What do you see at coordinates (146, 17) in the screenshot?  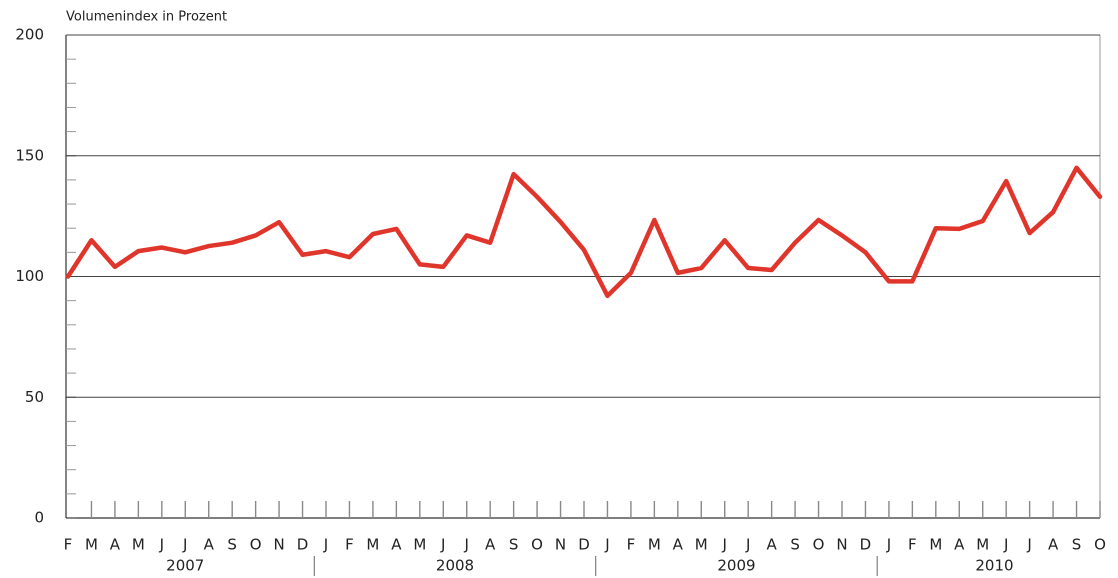 I see `y-axis-label: Volumenindex in Prozent` at bounding box center [146, 17].